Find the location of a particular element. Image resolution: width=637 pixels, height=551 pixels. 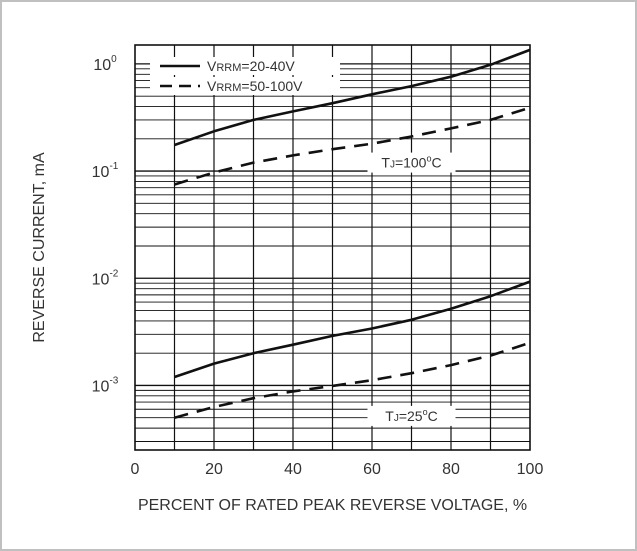

annotation-temperature: =25 is located at coordinates (411, 416).